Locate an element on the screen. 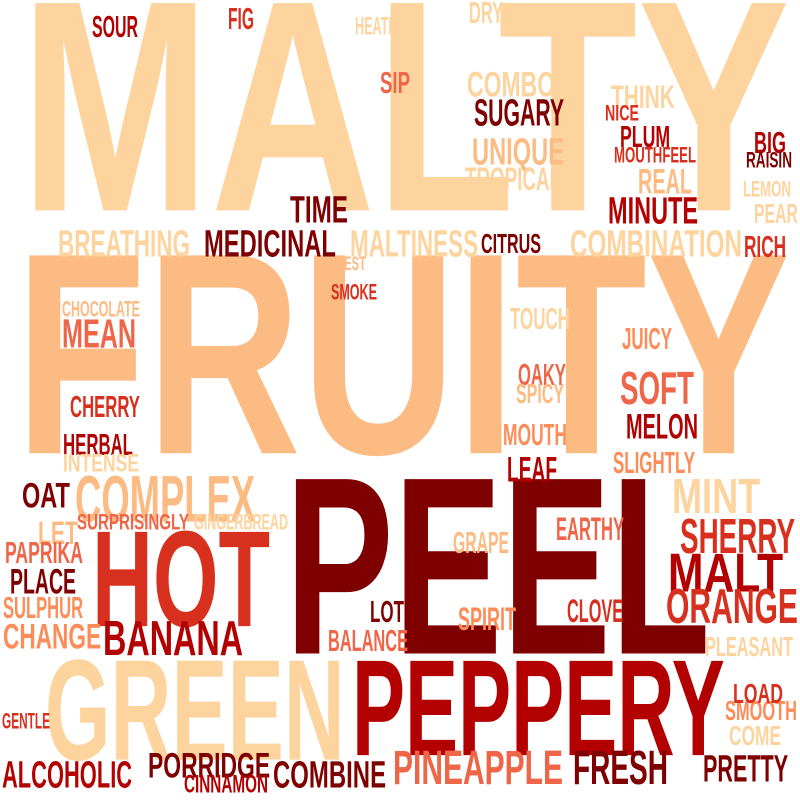  word-herbal: HERBAL is located at coordinates (98, 444).